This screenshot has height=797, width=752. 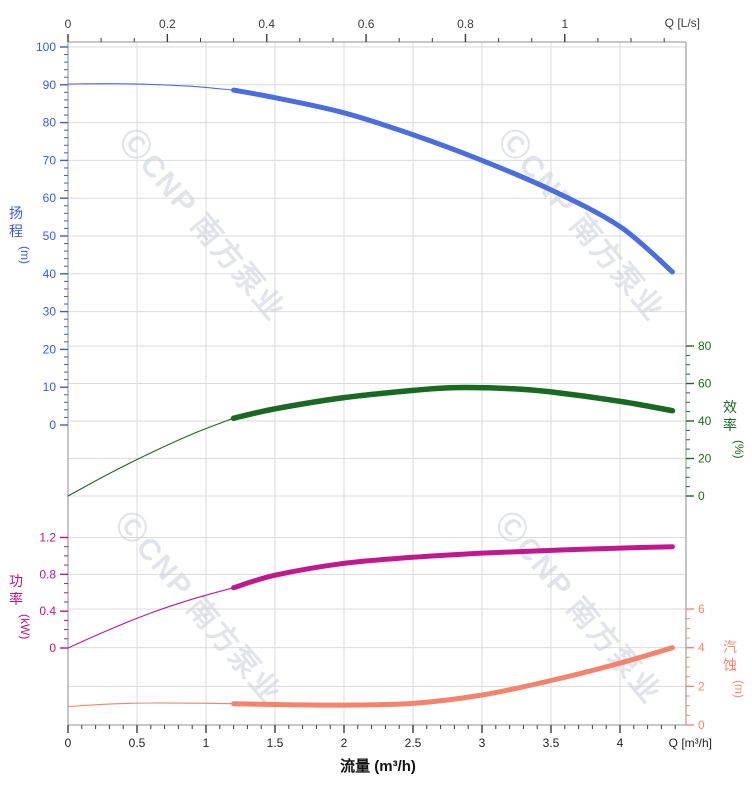 What do you see at coordinates (16, 581) in the screenshot?
I see `power-axis-title: 功` at bounding box center [16, 581].